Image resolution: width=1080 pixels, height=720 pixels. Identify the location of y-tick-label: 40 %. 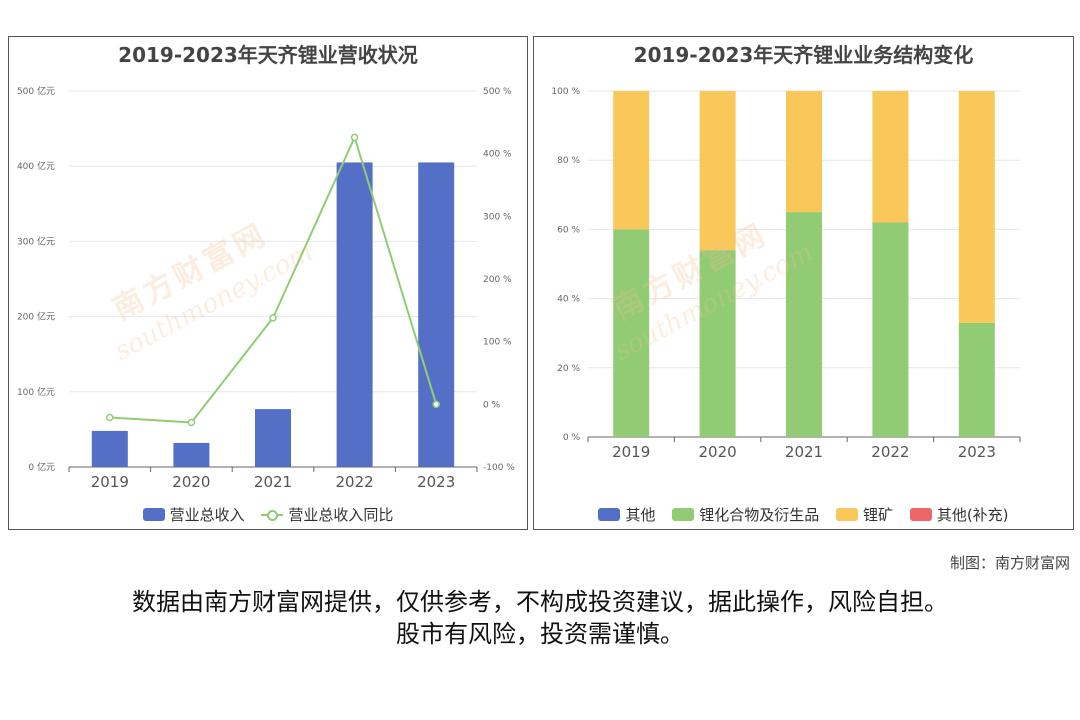
(568, 300).